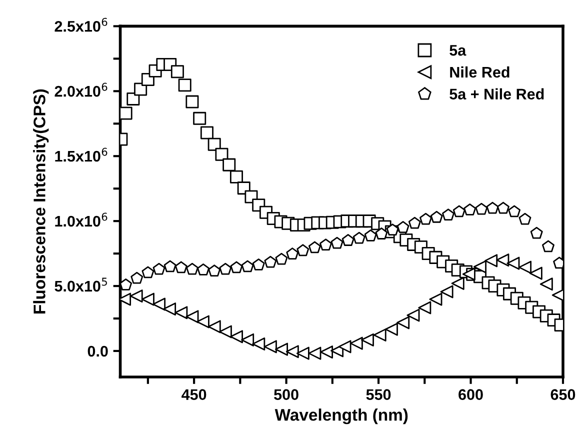  I want to click on y-tick-label: 1.0x10$^{6}$, so click(81, 219).